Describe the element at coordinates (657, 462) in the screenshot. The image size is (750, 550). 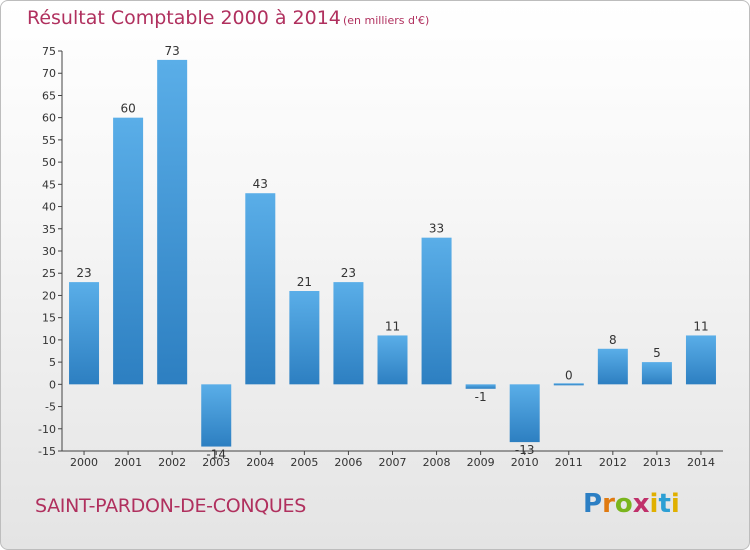
I see `x-tick-label: 2013` at that location.